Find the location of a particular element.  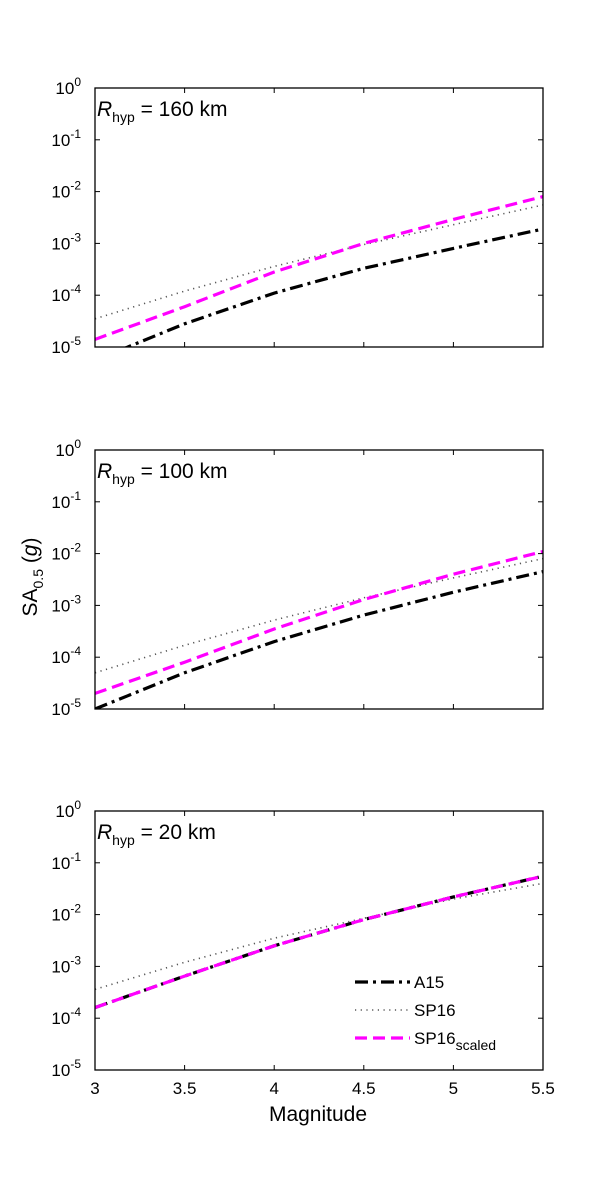

legend-label-sp16: SP16 is located at coordinates (435, 1010).